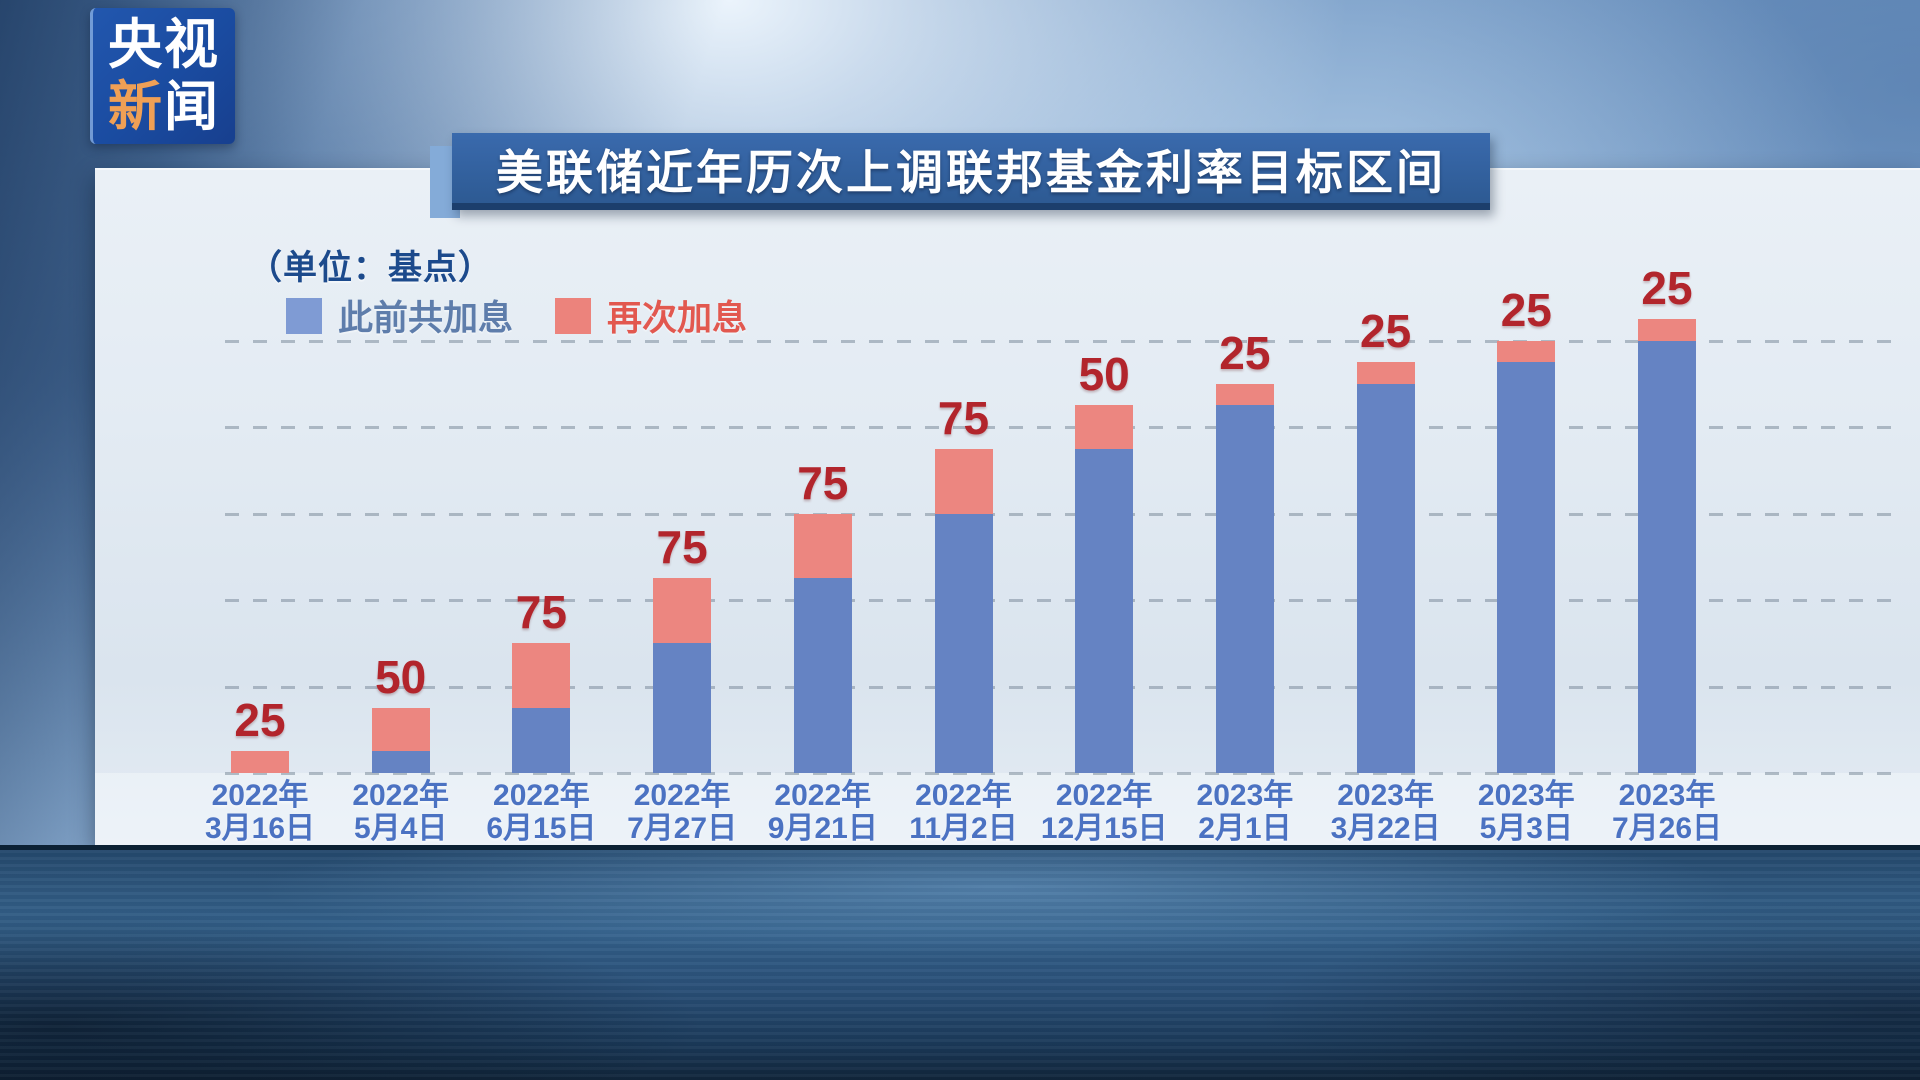 This screenshot has width=1920, height=1080. What do you see at coordinates (1667, 812) in the screenshot?
I see `bar-date-label: 2023年 7月26日` at bounding box center [1667, 812].